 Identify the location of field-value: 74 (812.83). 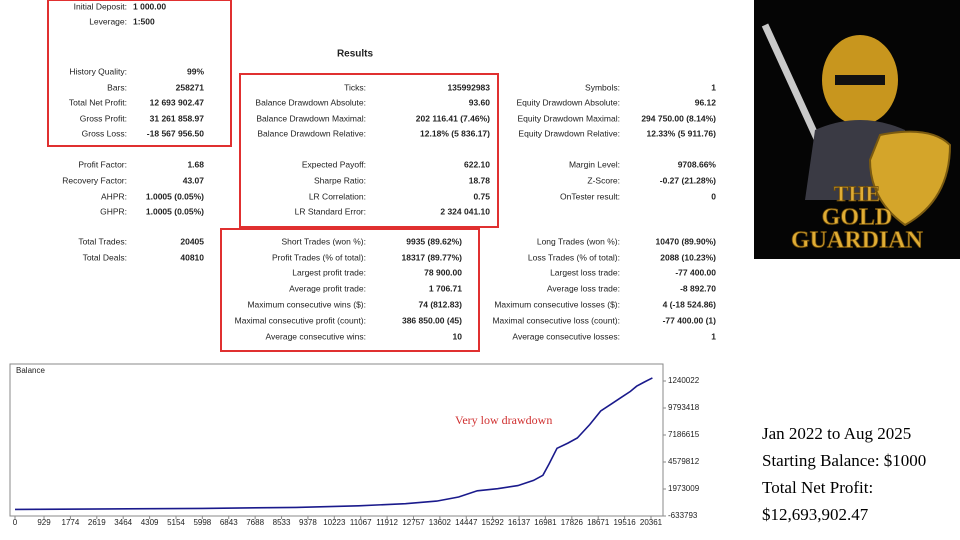
(441, 304).